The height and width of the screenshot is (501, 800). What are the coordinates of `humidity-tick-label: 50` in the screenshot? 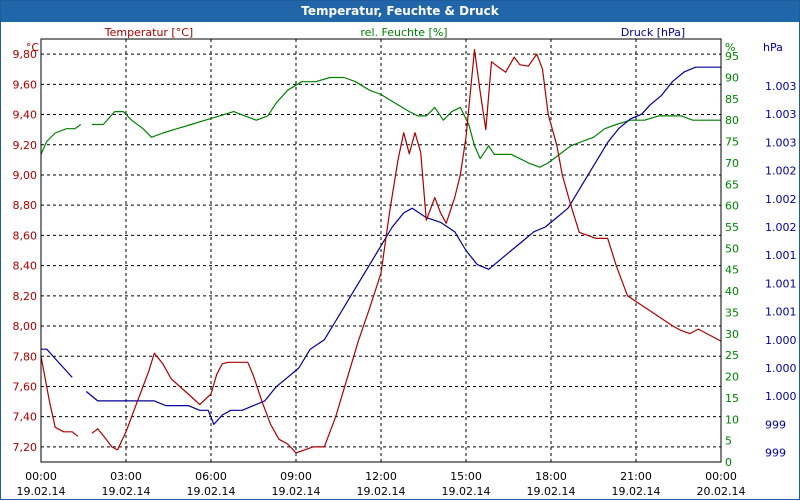 It's located at (732, 248).